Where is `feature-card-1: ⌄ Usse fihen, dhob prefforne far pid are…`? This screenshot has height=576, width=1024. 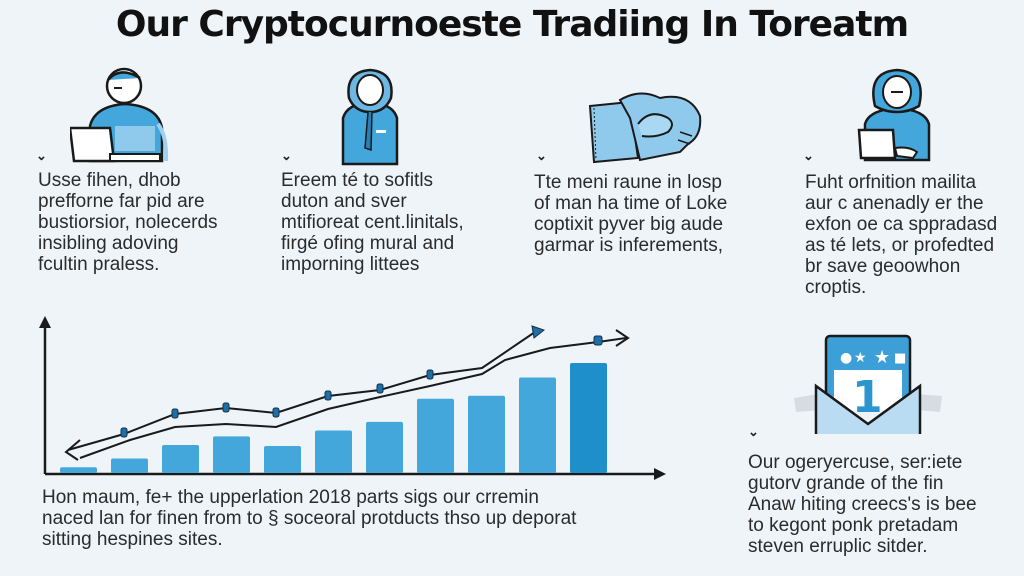 feature-card-1: ⌄ Usse fihen, dhob prefforne far pid are… is located at coordinates (150, 171).